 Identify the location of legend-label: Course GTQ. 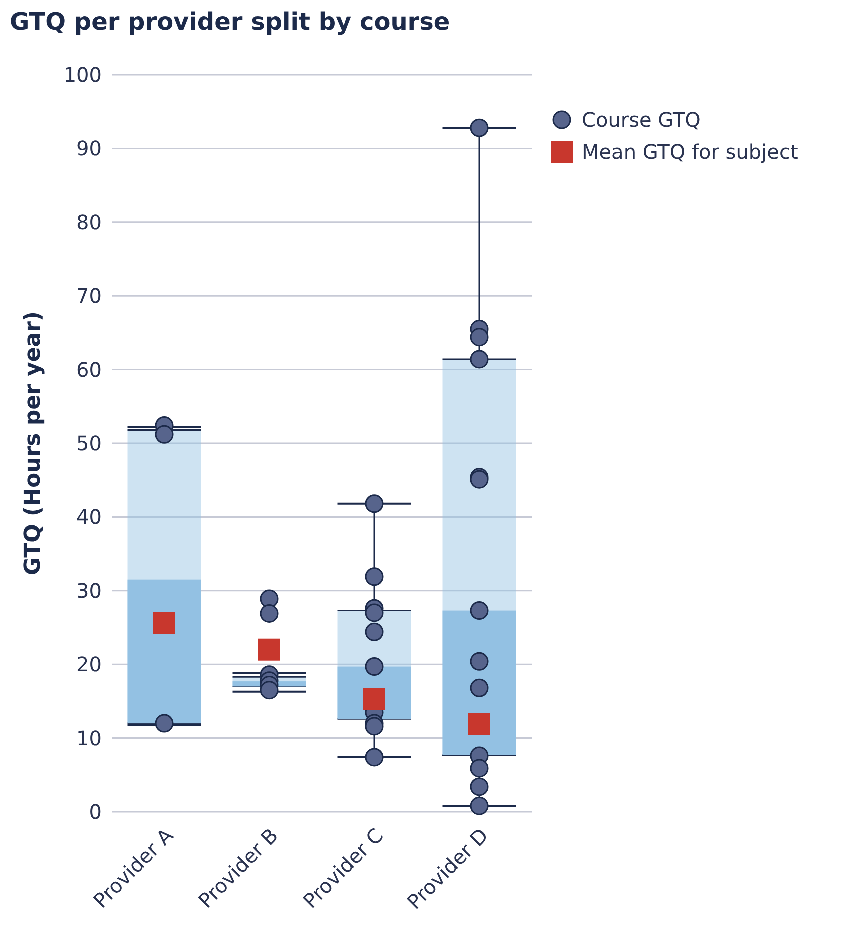
(641, 120).